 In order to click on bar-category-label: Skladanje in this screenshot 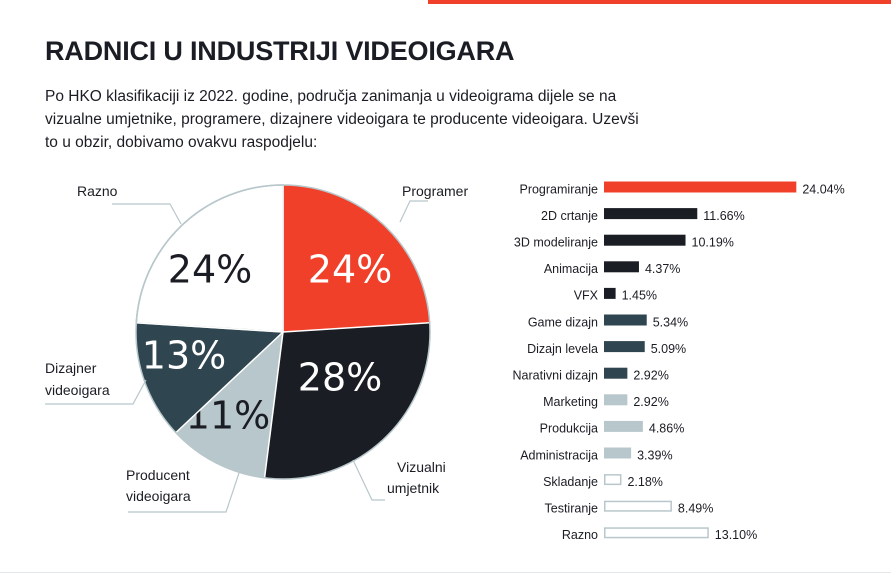, I will do `click(570, 482)`.